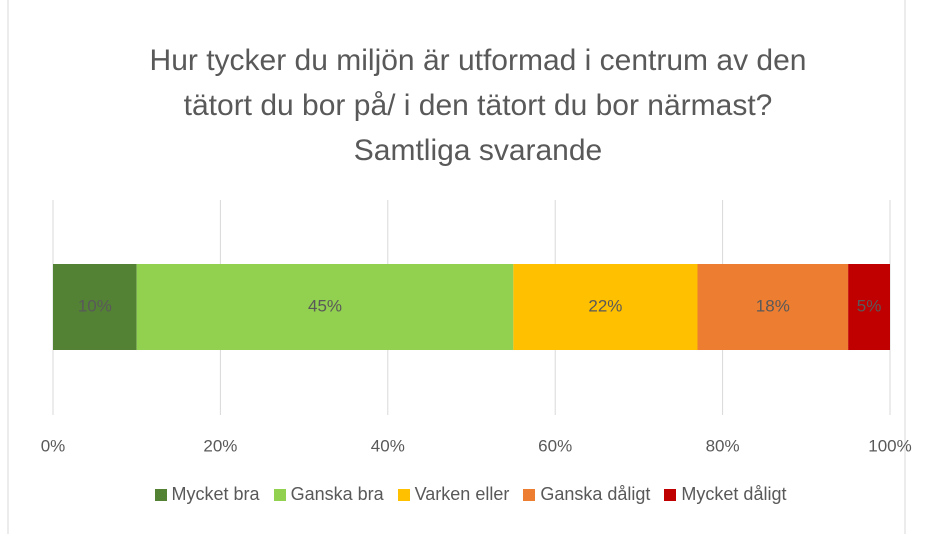  I want to click on data-label: 45%, so click(325, 305).